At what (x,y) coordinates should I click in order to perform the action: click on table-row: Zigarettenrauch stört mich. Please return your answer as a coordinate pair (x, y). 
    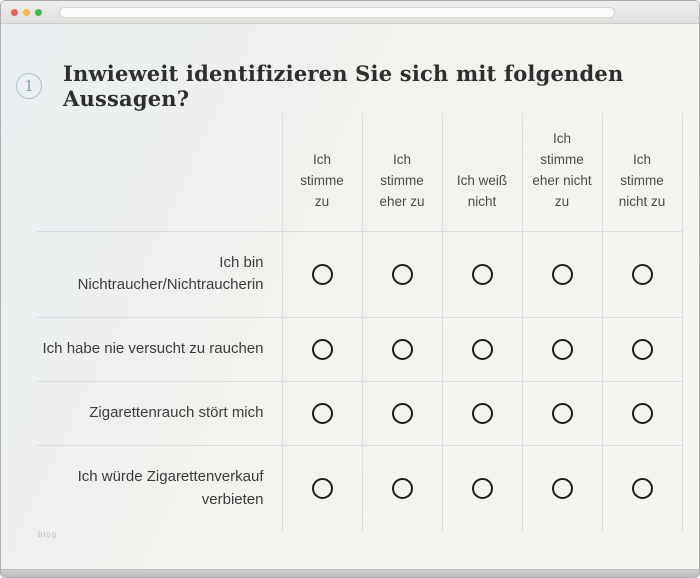
    Looking at the image, I should click on (359, 413).